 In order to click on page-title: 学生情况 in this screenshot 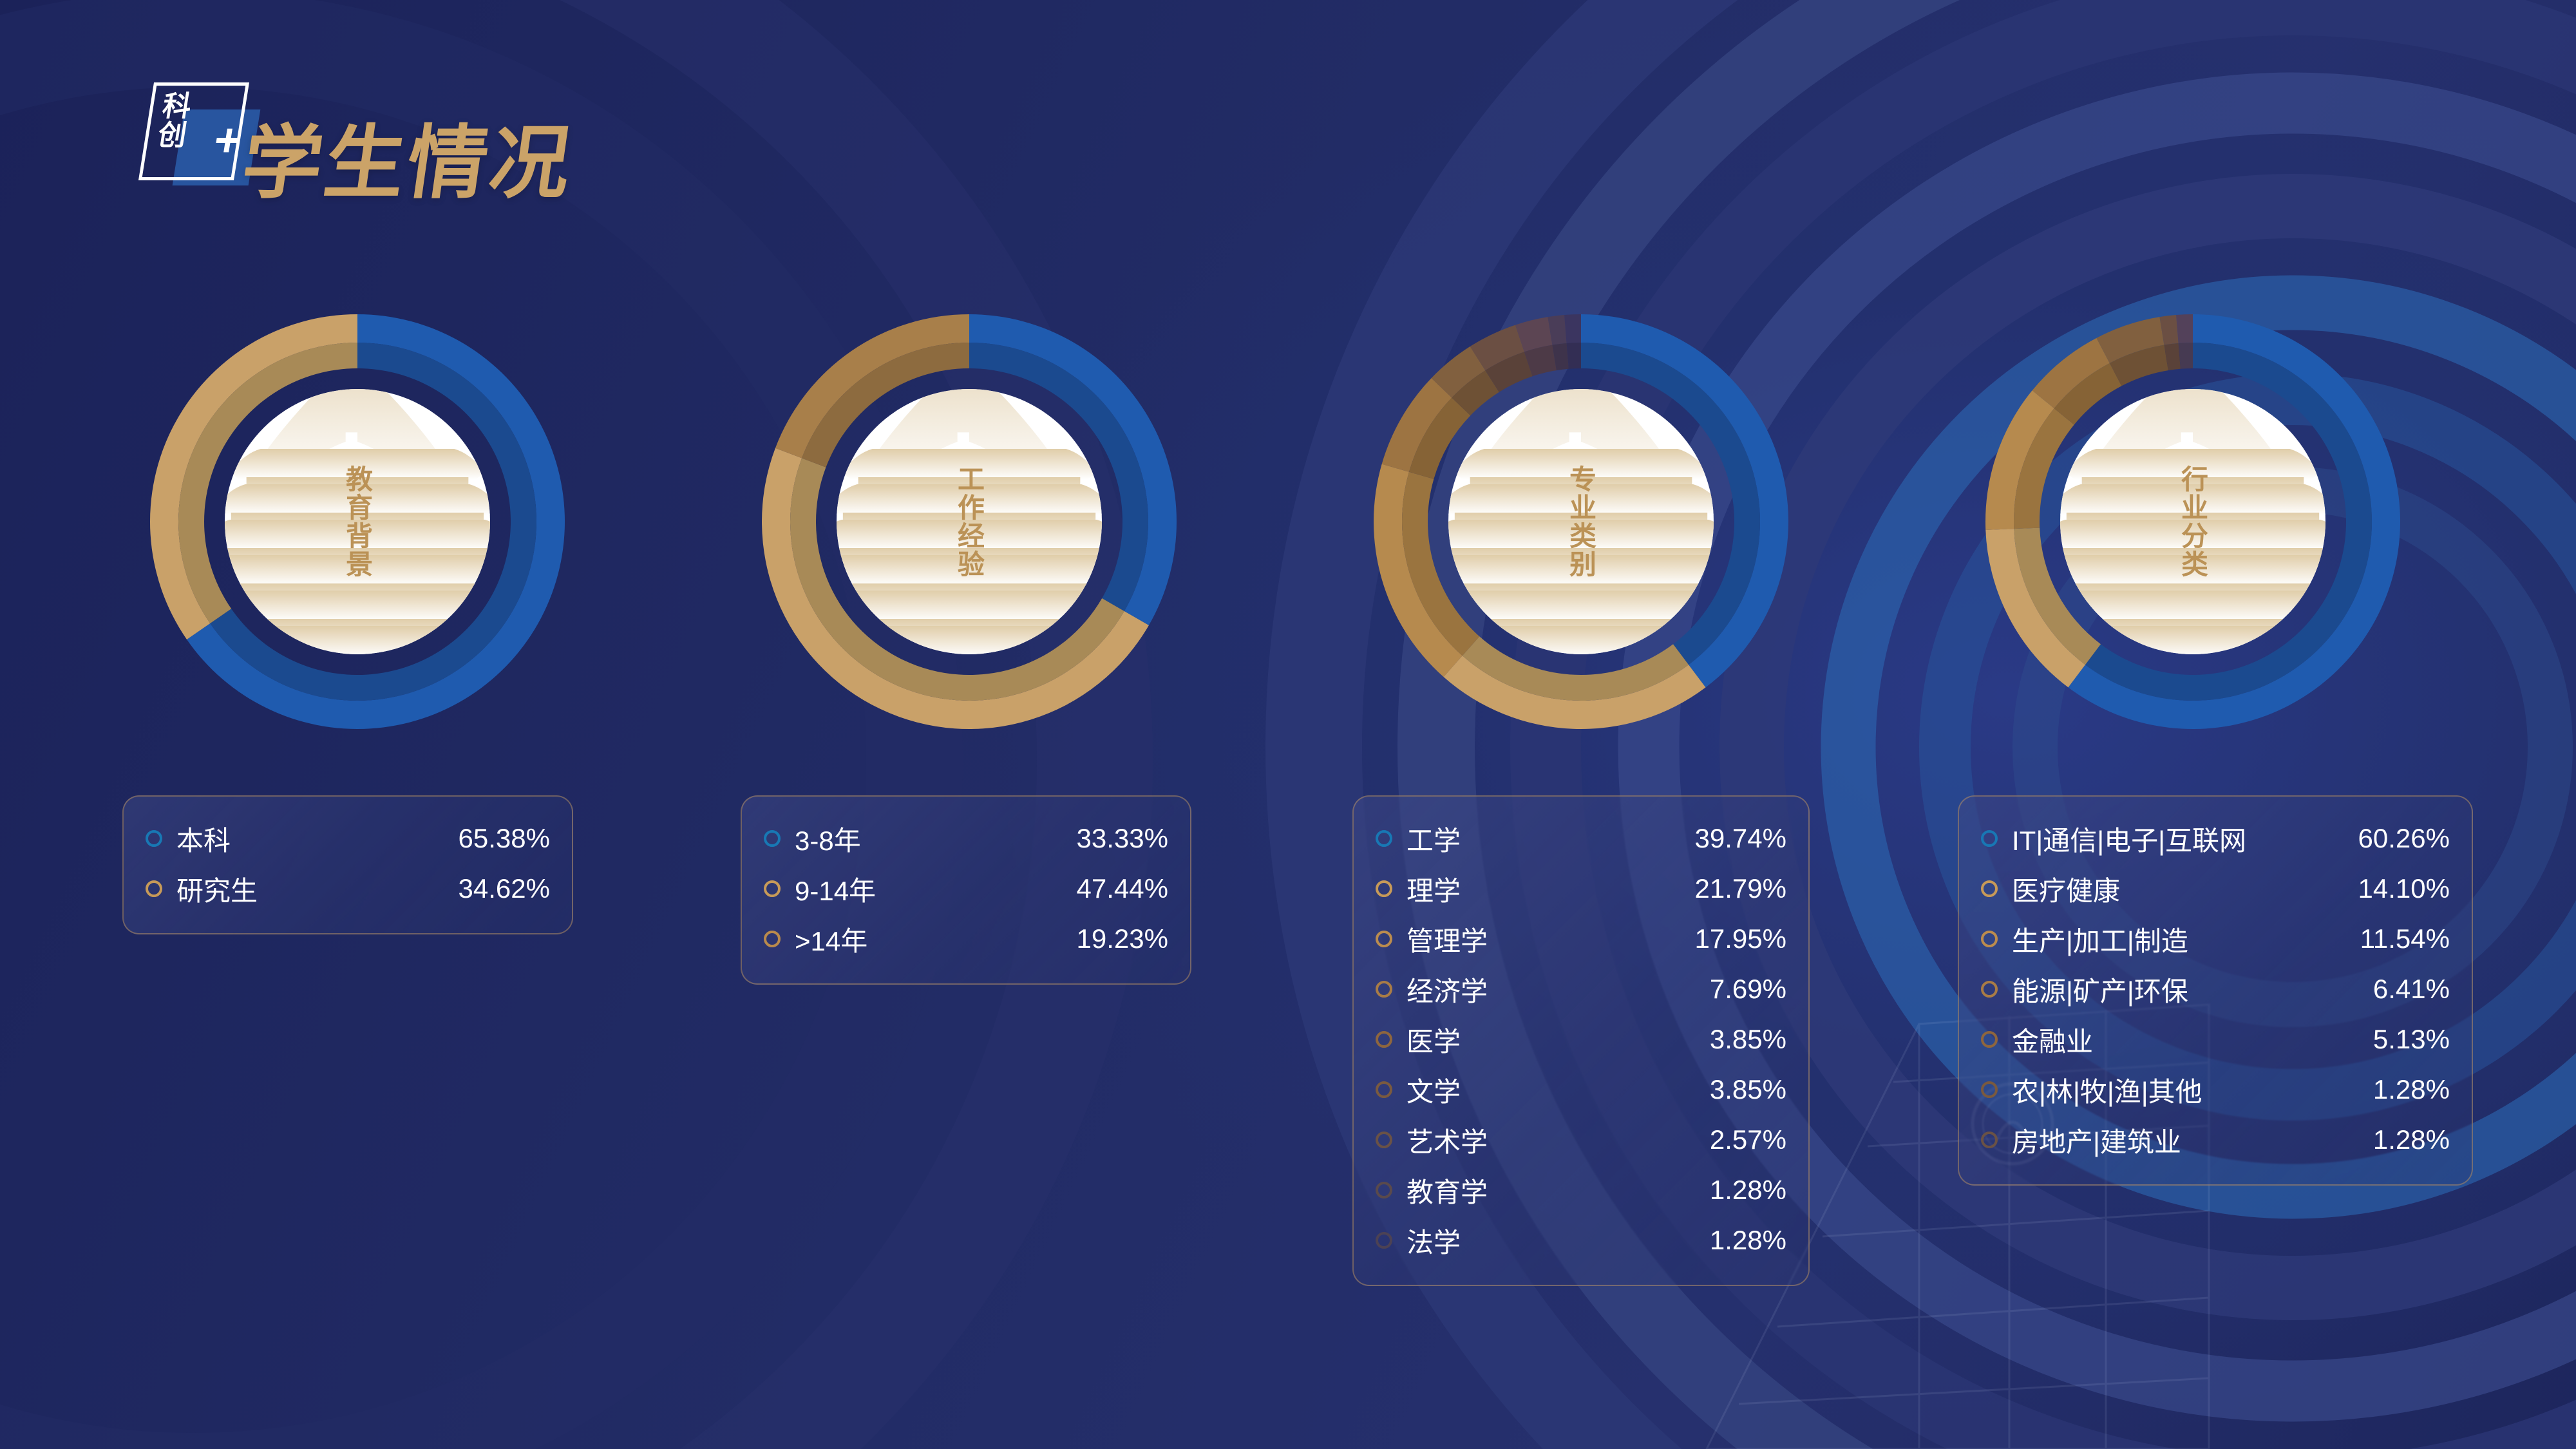, I will do `click(407, 163)`.